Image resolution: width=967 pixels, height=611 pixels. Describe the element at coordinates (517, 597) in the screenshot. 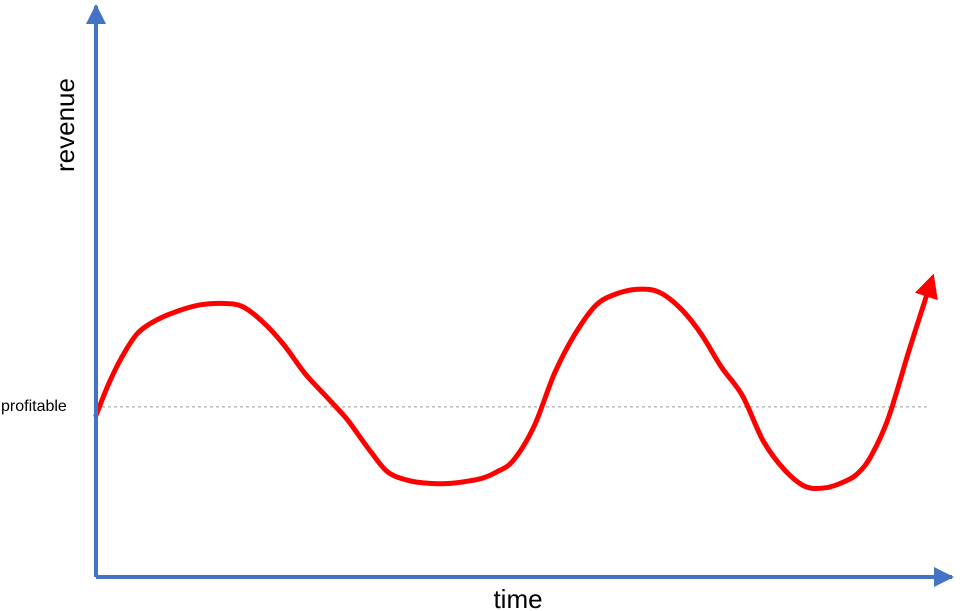

I see `x-axis-label: time` at that location.